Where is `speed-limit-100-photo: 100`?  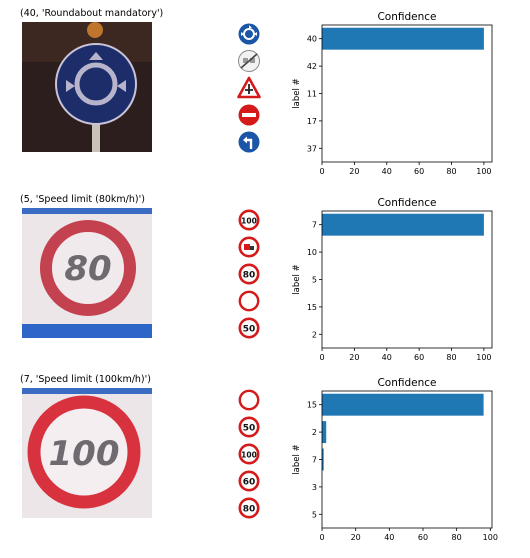
speed-limit-100-photo: 100 is located at coordinates (87, 453).